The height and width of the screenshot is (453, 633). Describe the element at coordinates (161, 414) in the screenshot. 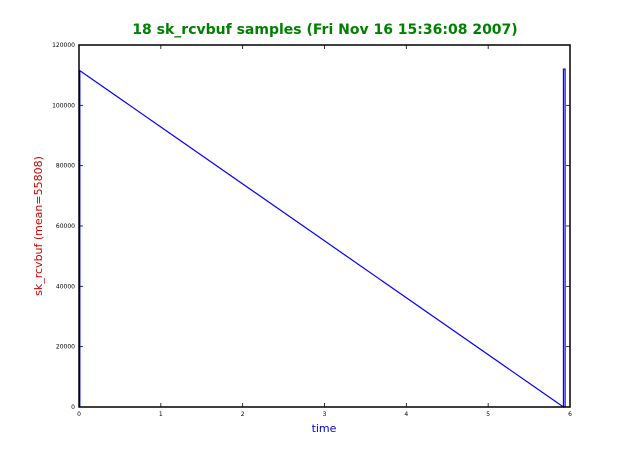

I see `x-tick-label: 1` at that location.